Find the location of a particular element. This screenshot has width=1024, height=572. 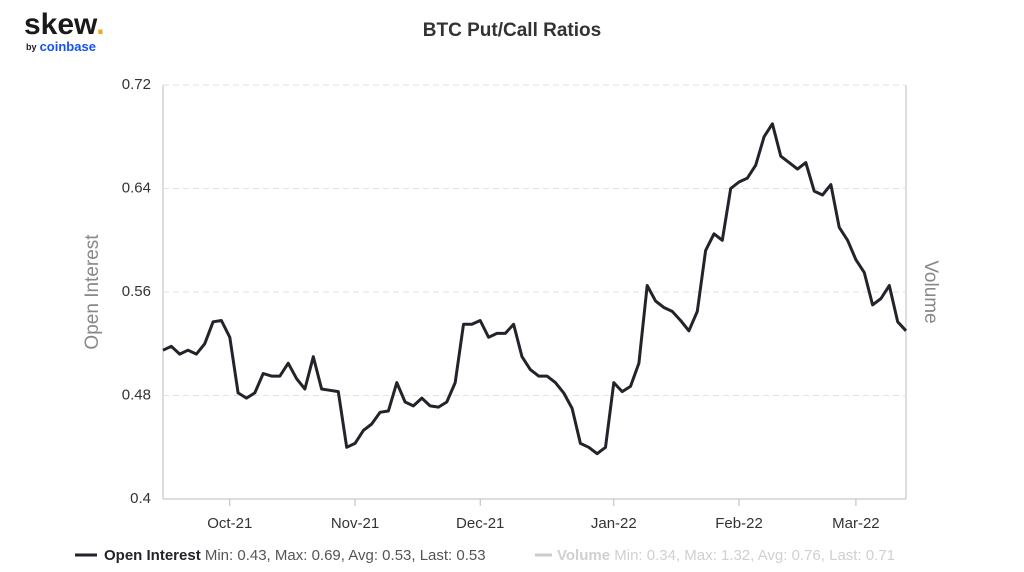

y-tick-label: 0.56 is located at coordinates (136, 291).